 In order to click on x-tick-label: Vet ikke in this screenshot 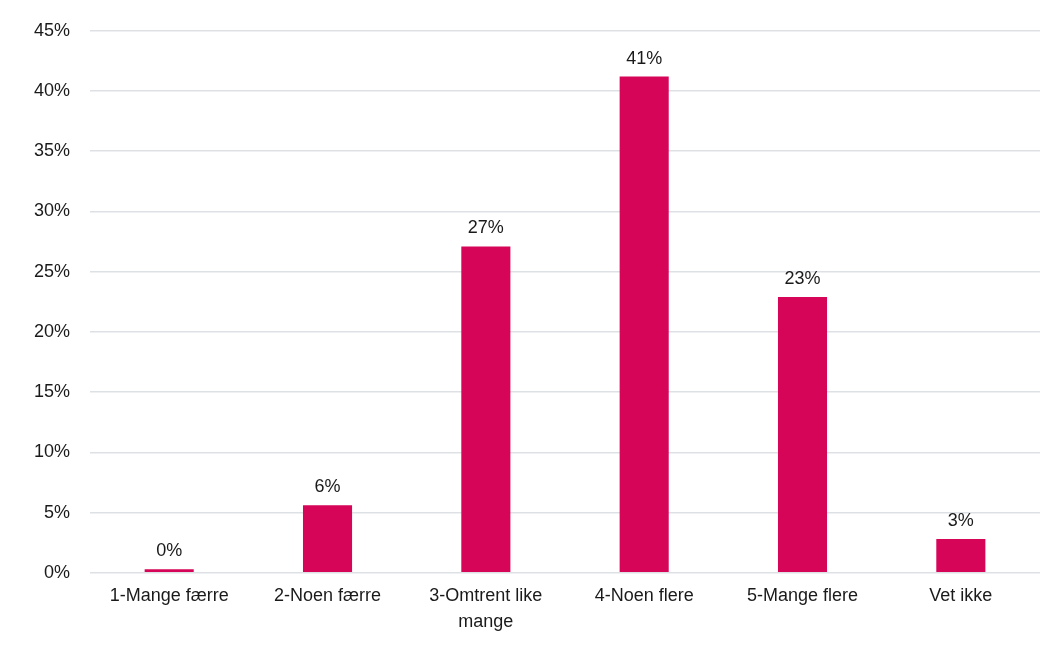, I will do `click(961, 594)`.